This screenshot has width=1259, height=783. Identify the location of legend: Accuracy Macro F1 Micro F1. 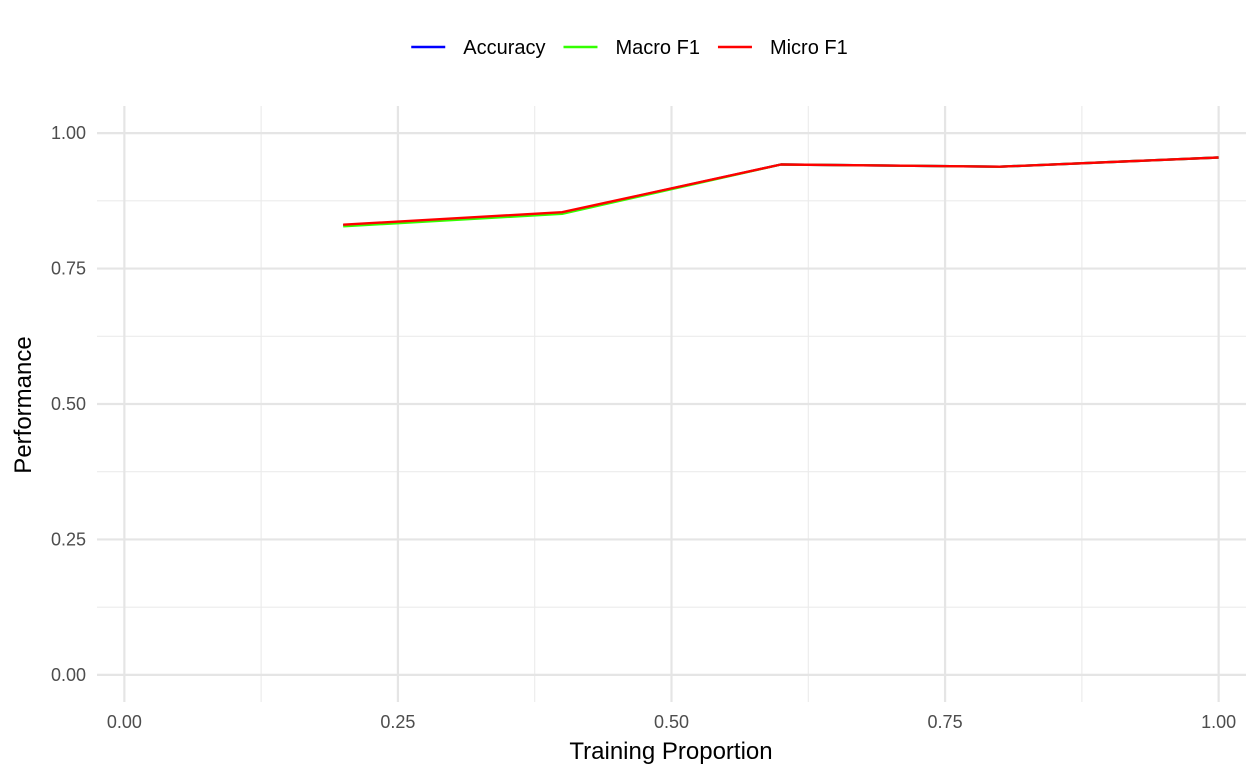
(629, 48).